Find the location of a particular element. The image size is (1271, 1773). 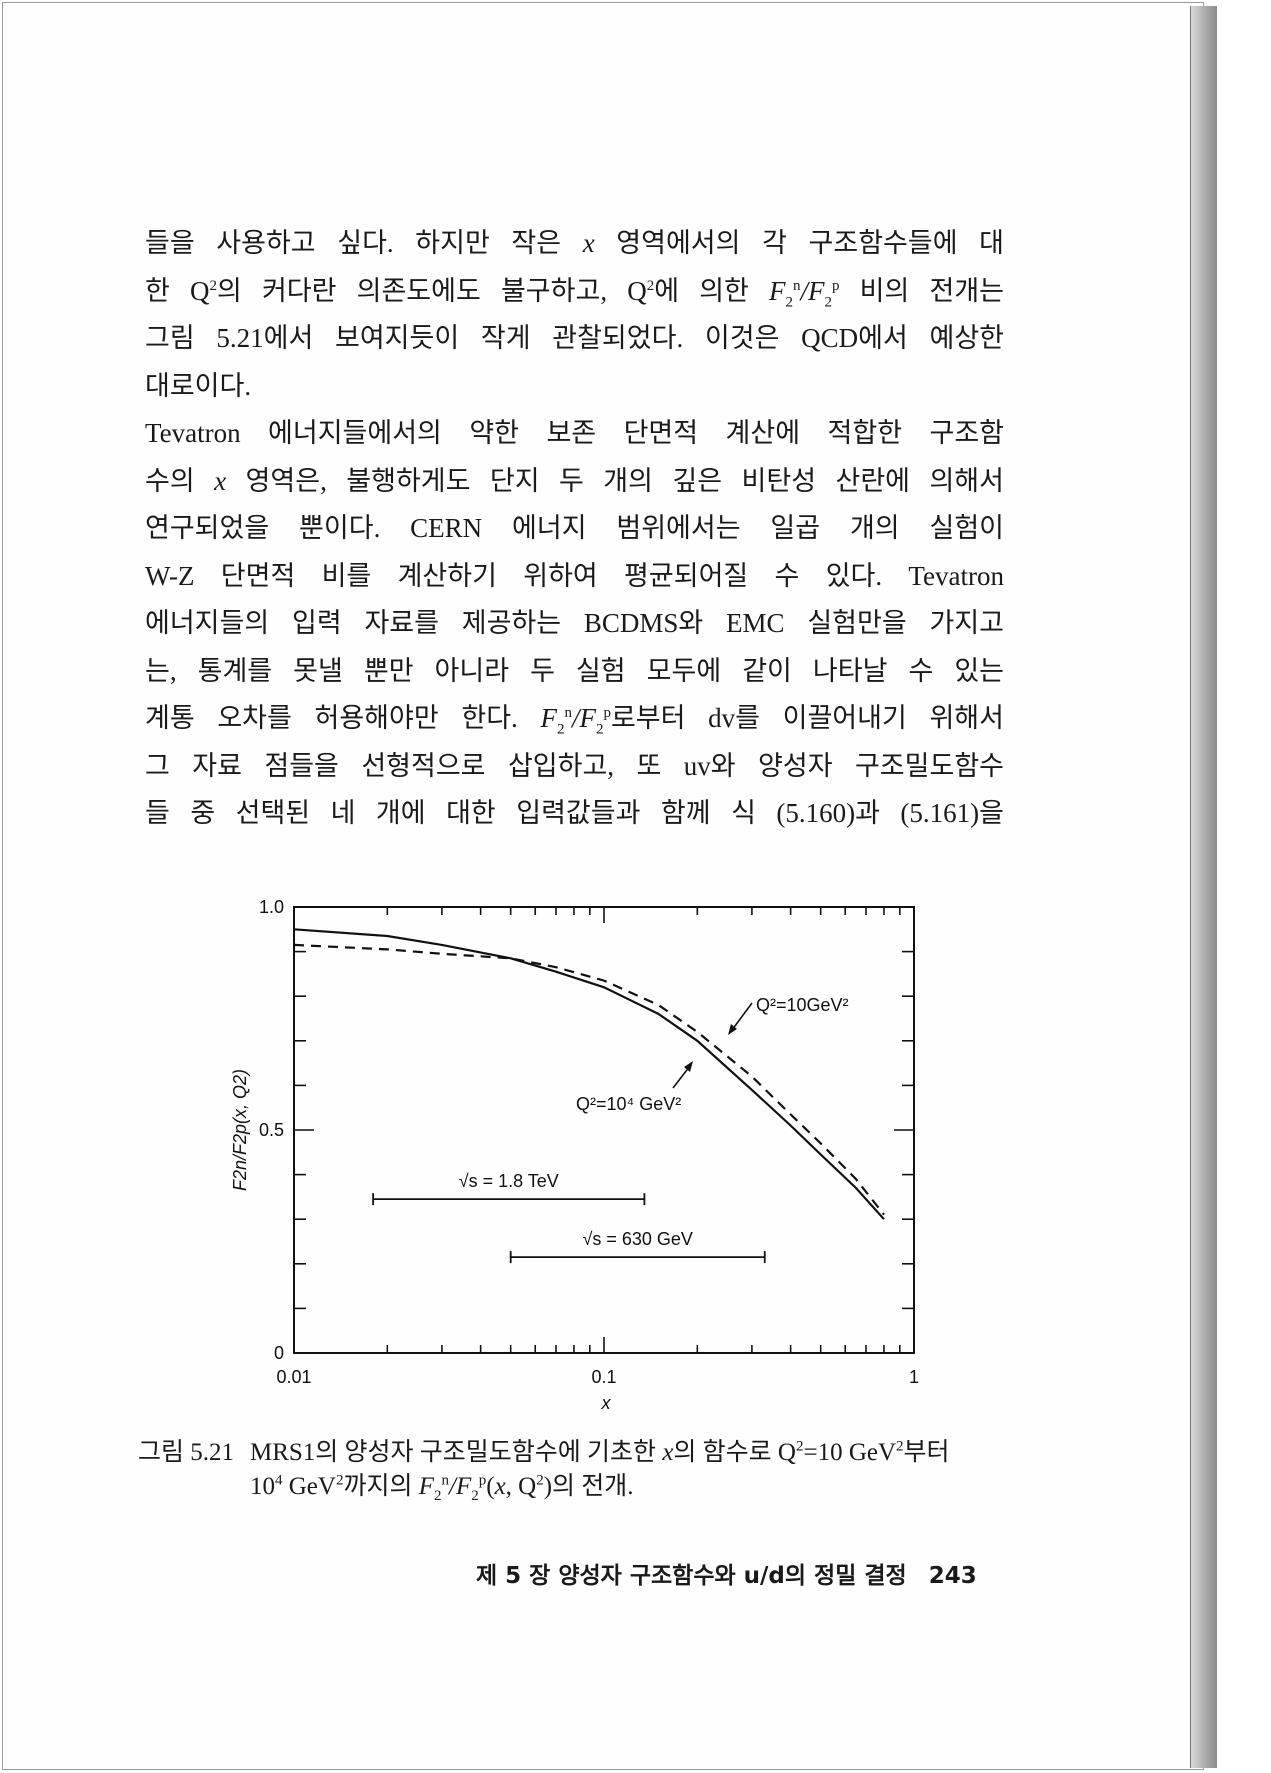

text-line: 그림 5.21에서 보여지듯이 작게 관찰되었다. 이것은 QCD에서 예상한 is located at coordinates (574, 338).